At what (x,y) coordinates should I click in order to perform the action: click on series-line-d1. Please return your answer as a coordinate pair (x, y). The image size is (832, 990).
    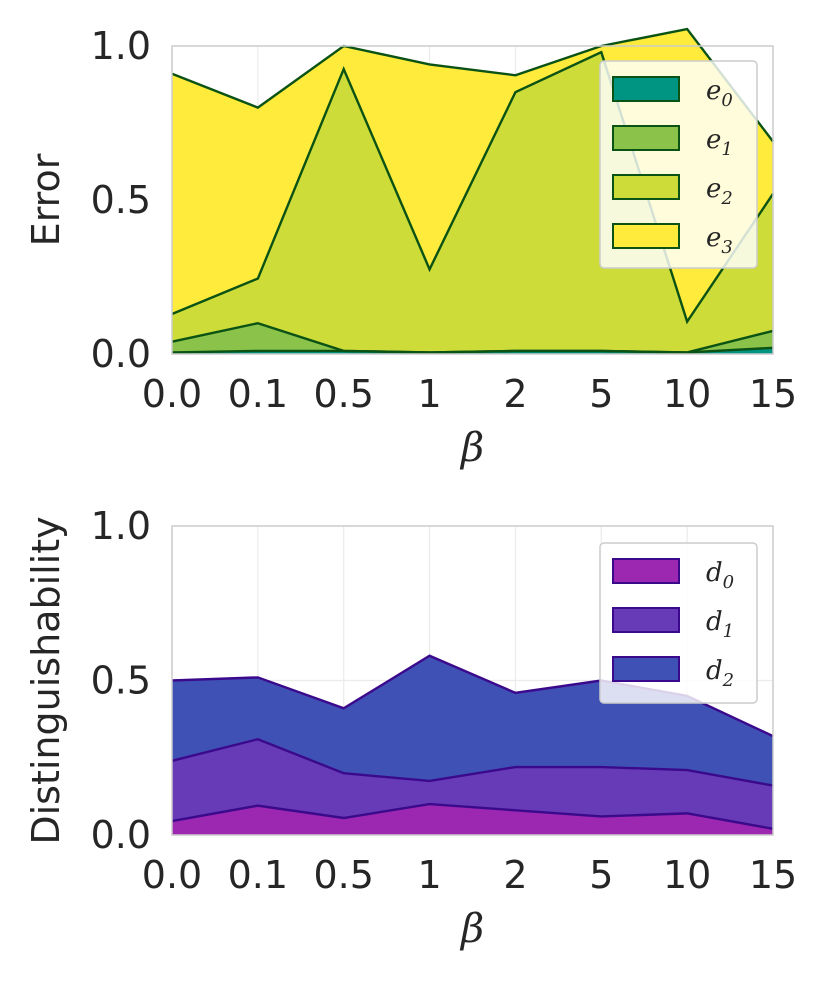
    Looking at the image, I should click on (472, 762).